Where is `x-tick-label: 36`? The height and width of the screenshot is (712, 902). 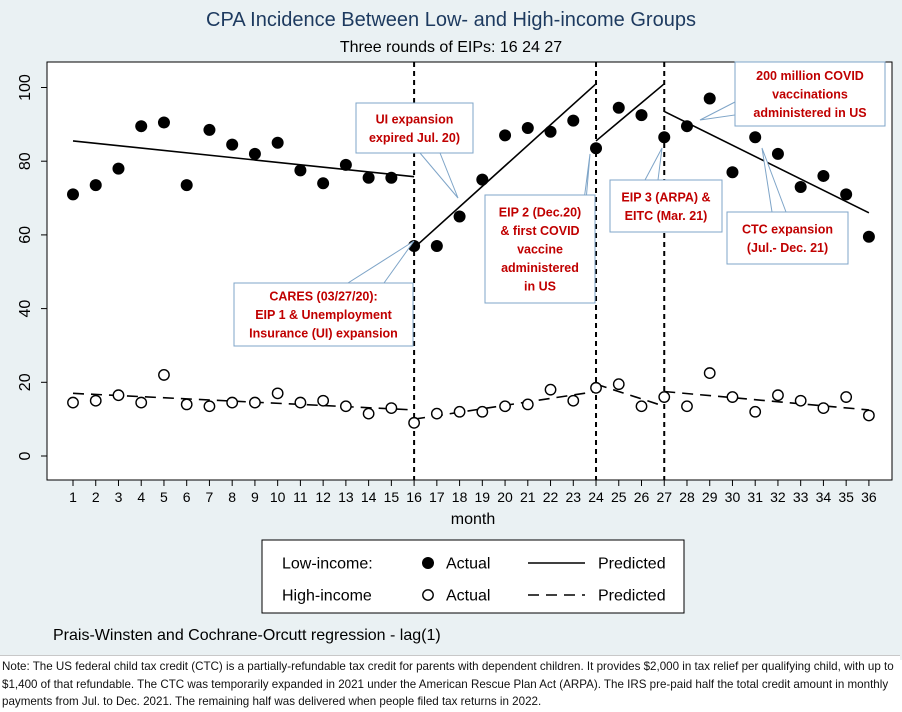 x-tick-label: 36 is located at coordinates (869, 497).